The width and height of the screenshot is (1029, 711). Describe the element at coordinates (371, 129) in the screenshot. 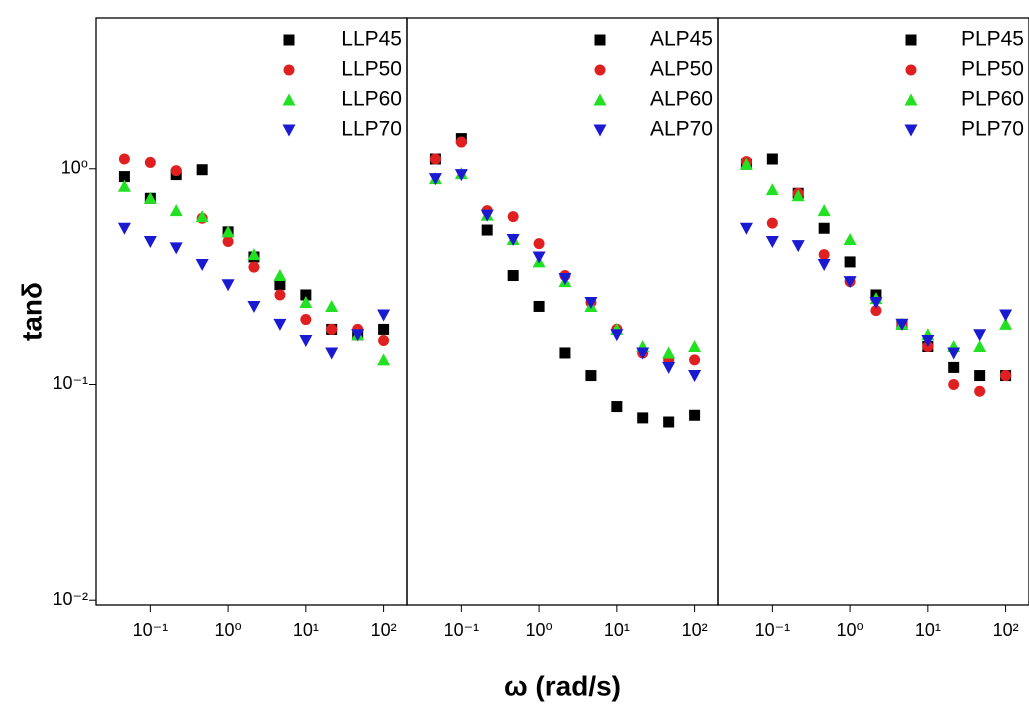

I see `legend-label: LLP70` at that location.